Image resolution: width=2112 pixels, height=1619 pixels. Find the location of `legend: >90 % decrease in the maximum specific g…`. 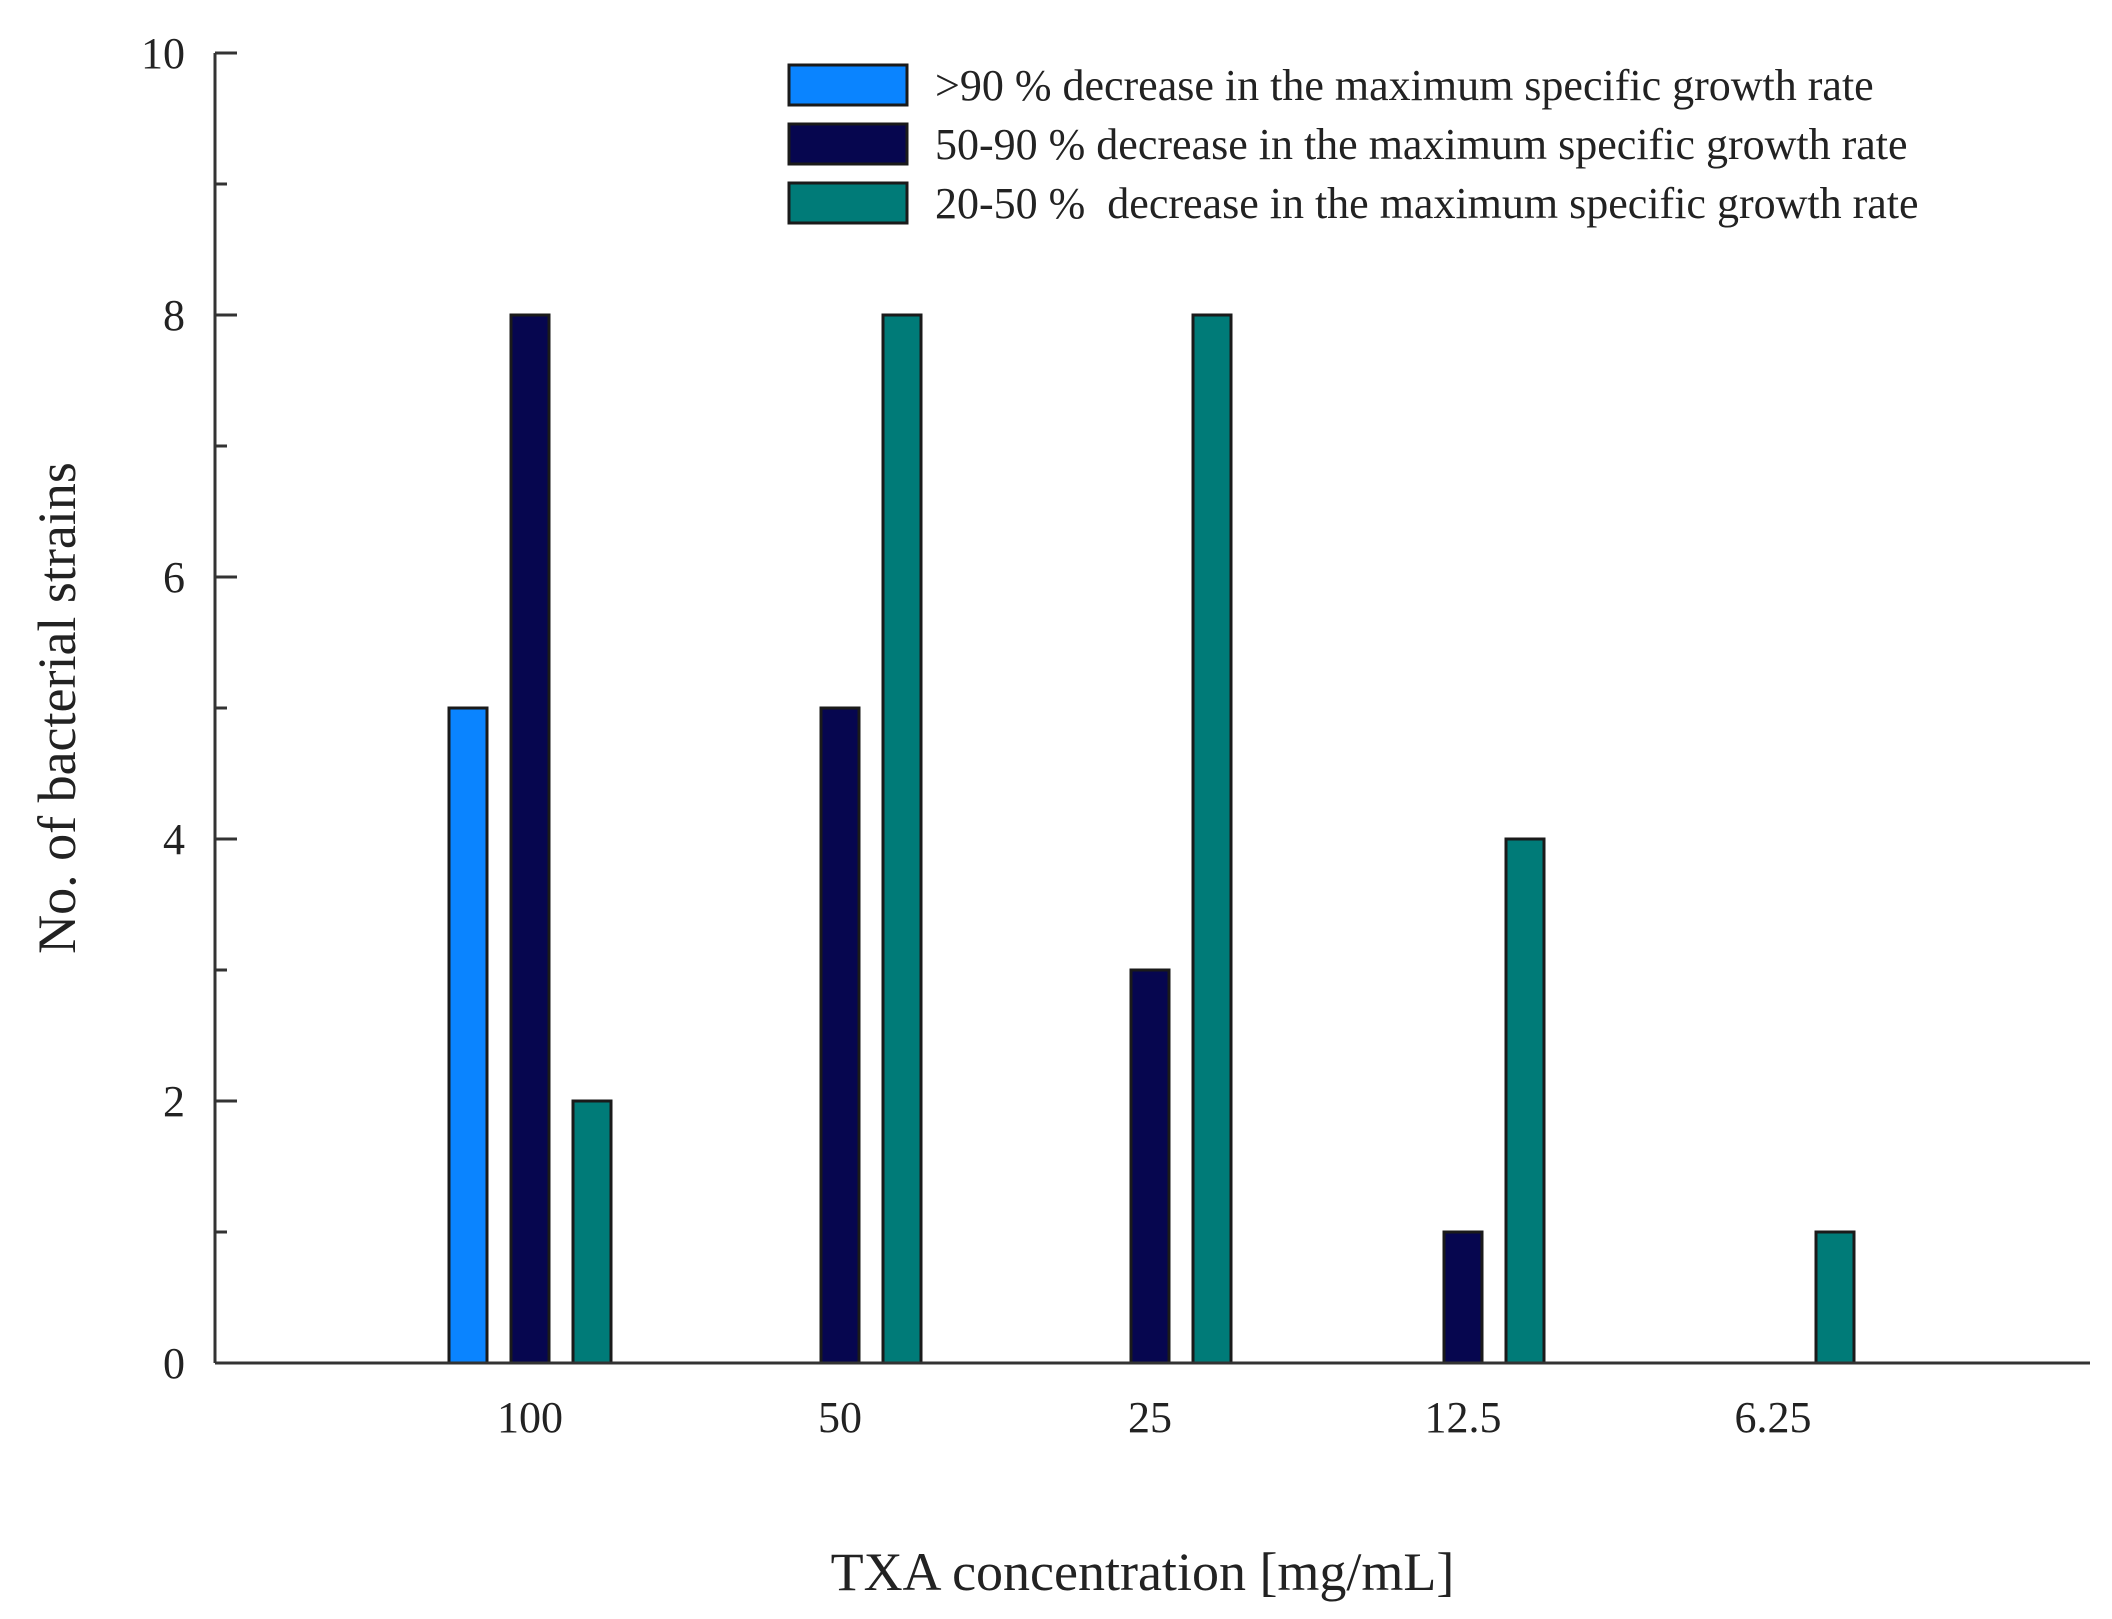

legend: >90 % decrease in the maximum specific g… is located at coordinates (1353, 144).